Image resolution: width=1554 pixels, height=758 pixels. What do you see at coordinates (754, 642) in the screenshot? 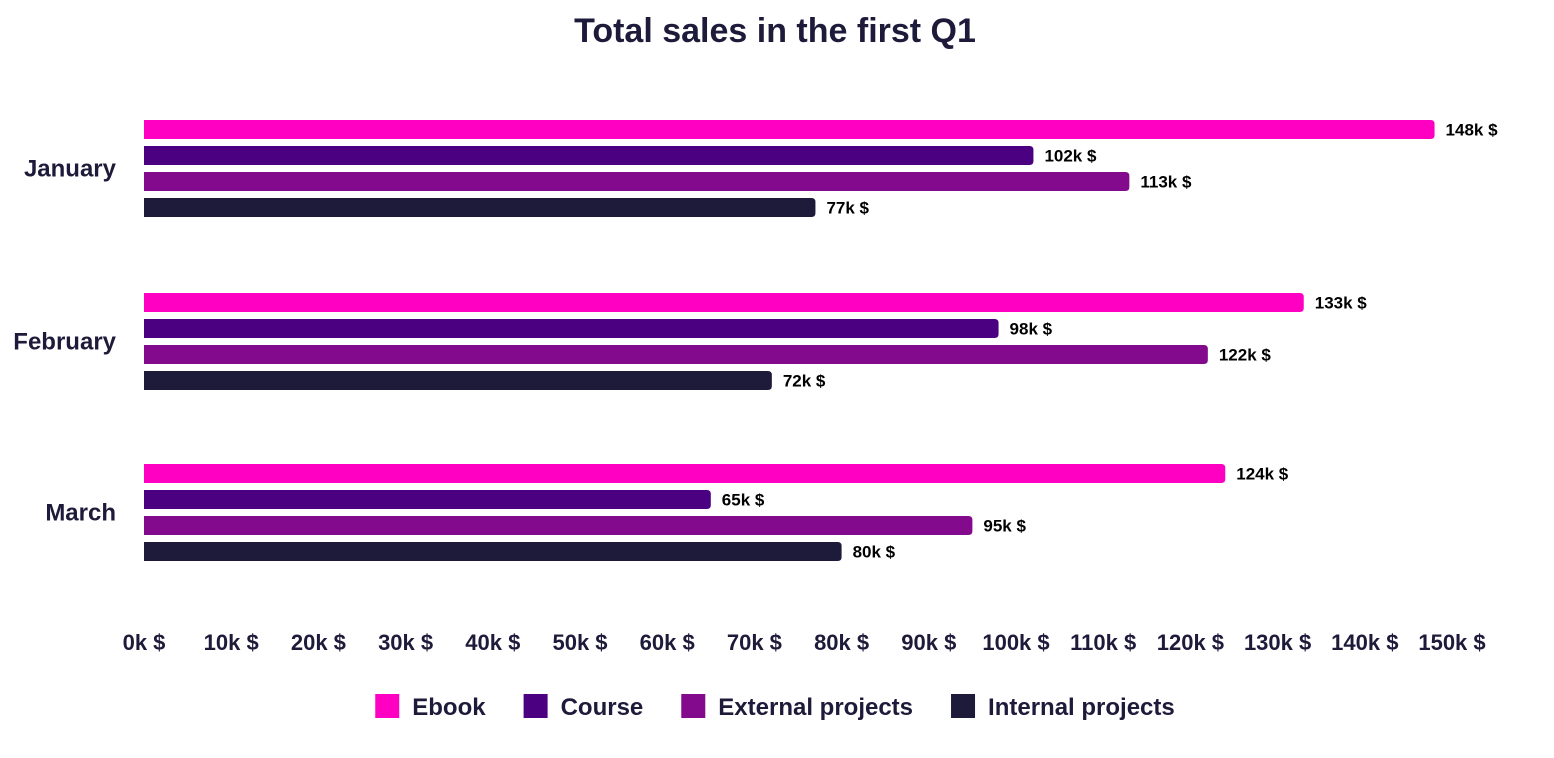
I see `x-tick-label: 70k $` at bounding box center [754, 642].